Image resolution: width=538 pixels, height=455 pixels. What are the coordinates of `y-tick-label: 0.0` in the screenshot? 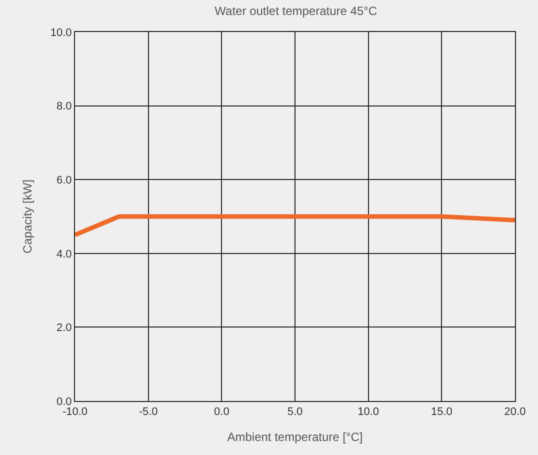 It's located at (64, 402).